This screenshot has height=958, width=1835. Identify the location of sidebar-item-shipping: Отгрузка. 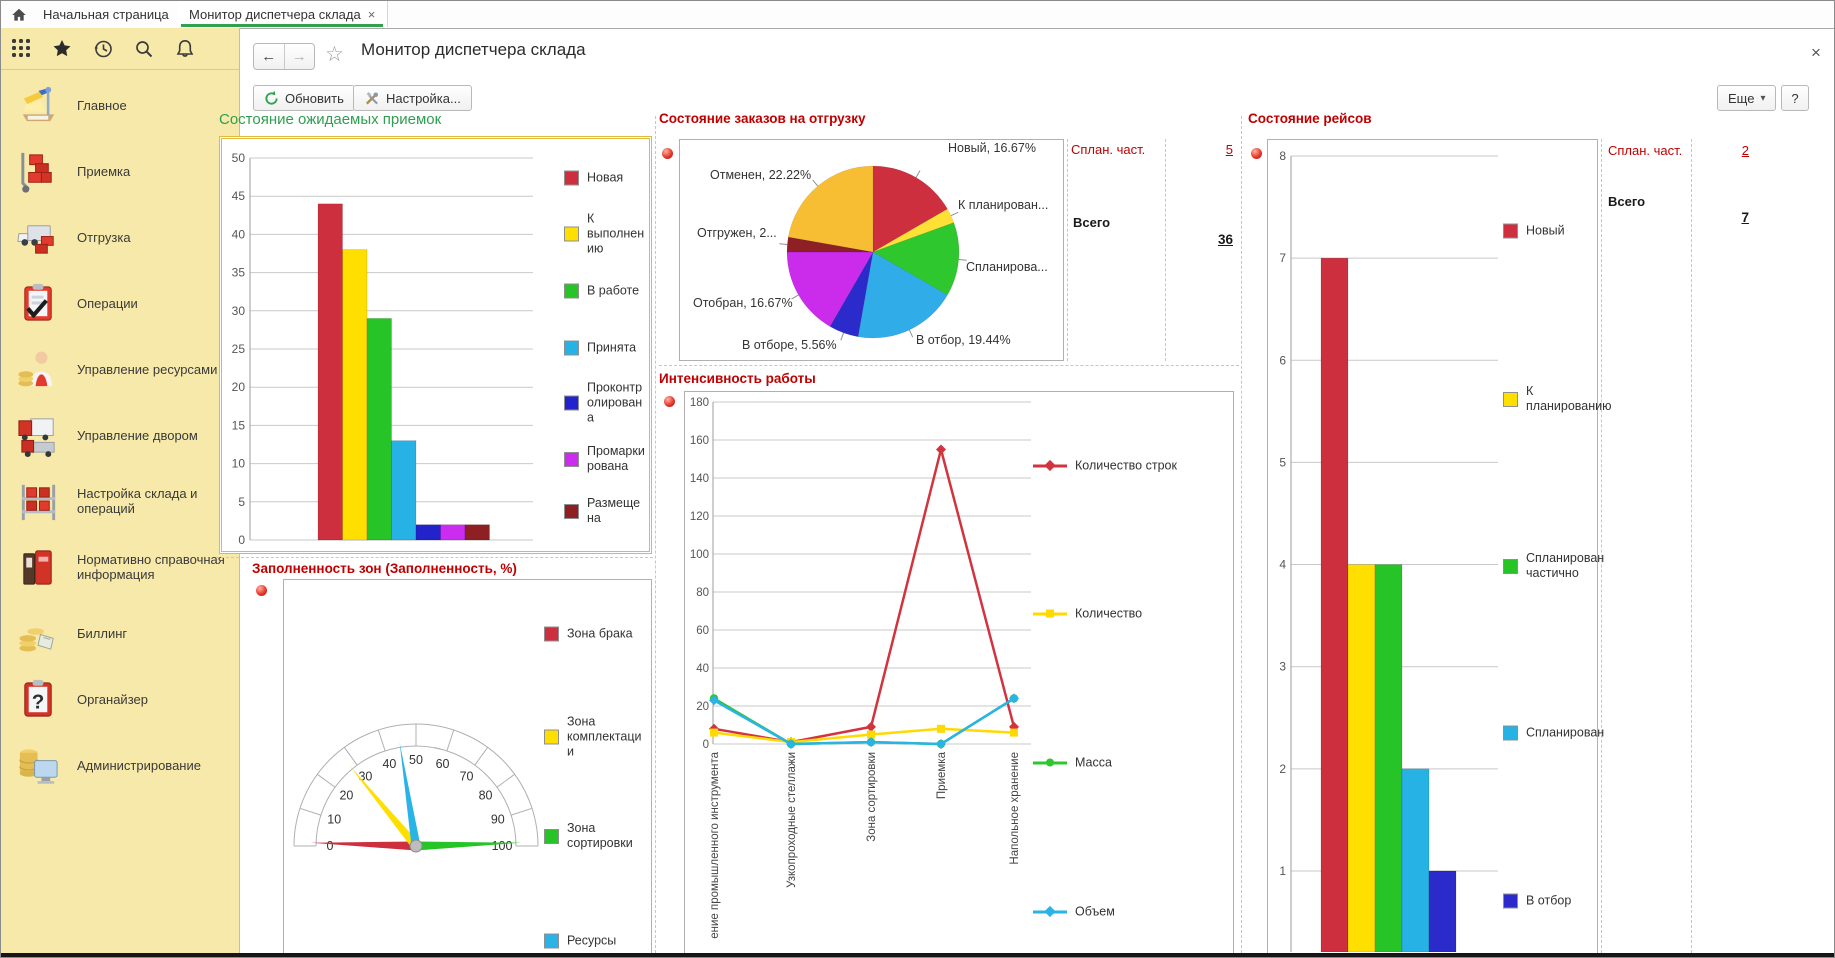
(120, 237).